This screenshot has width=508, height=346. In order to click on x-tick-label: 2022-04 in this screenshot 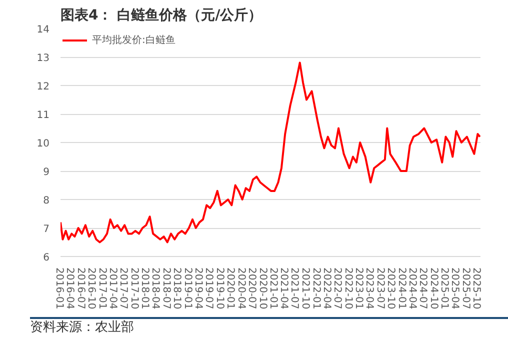, I will do `click(326, 289)`.